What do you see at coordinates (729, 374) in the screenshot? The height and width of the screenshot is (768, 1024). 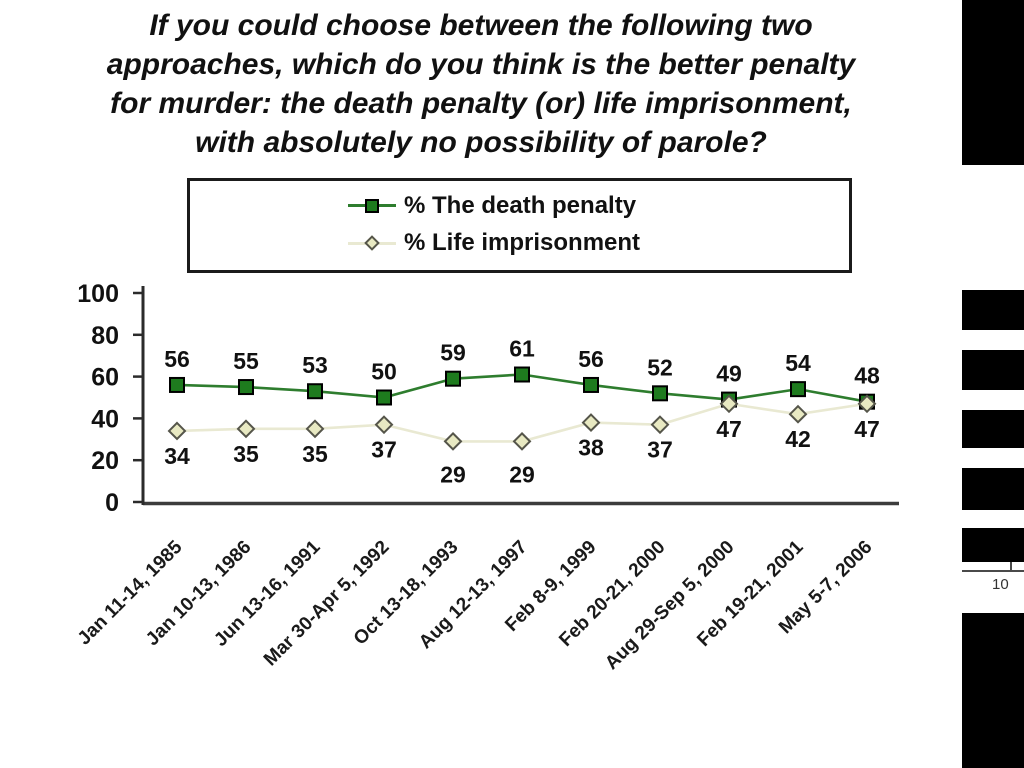 I see `data-point-label: 49` at bounding box center [729, 374].